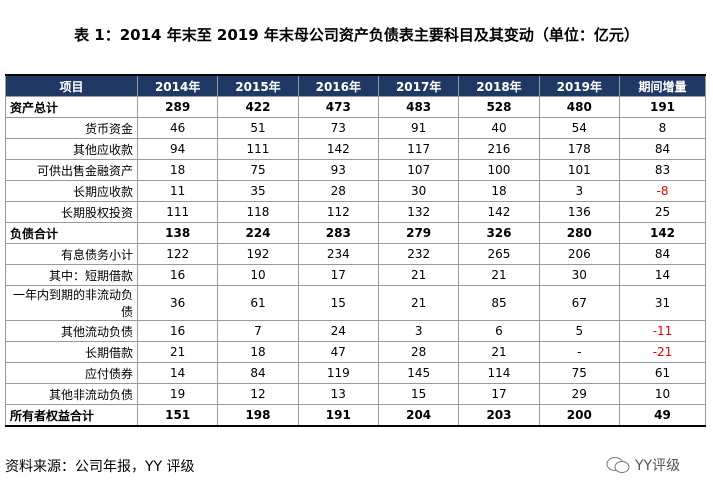 Image resolution: width=713 pixels, height=496 pixels. What do you see at coordinates (355, 254) in the screenshot?
I see `table-row: 有息债务小计 122 192 234 232 265 206 84` at bounding box center [355, 254].